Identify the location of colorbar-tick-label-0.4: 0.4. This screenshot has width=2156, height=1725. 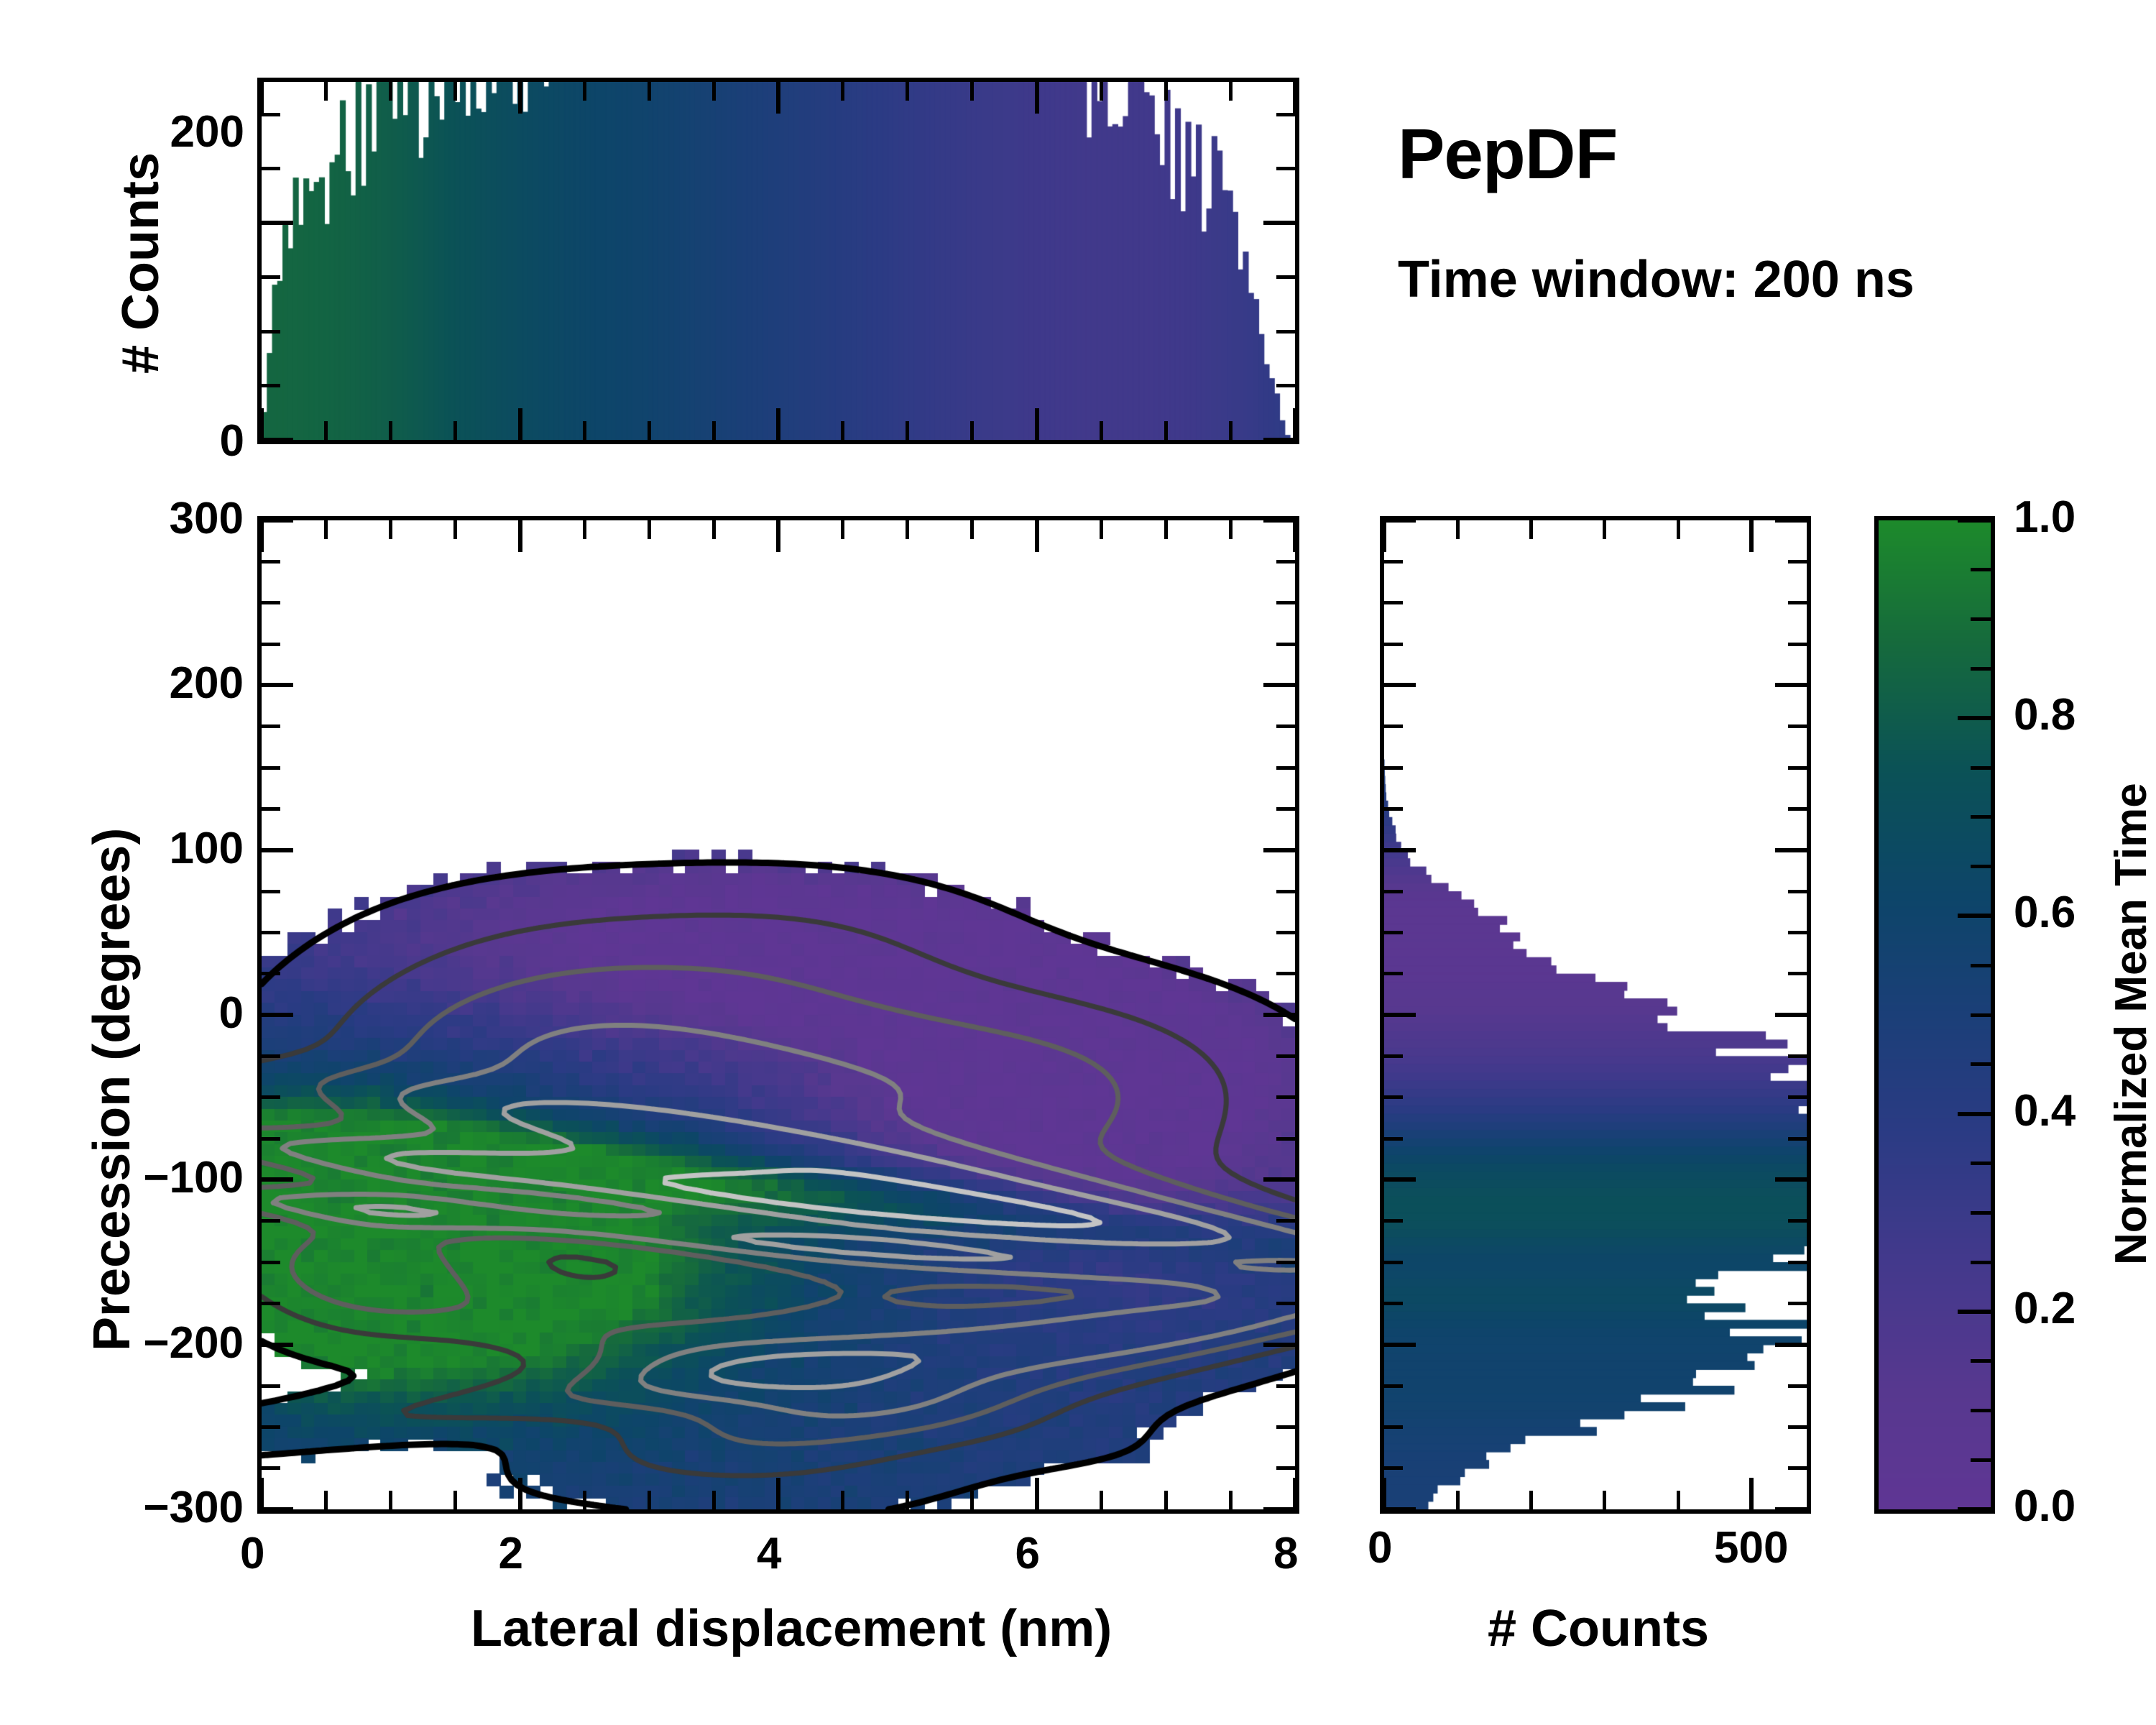
(2045, 1110).